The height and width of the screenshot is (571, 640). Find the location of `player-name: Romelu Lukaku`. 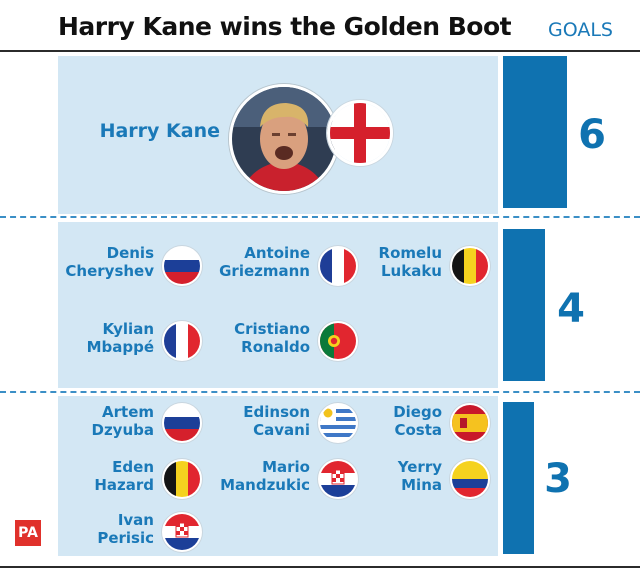

player-name: Romelu Lukaku is located at coordinates (410, 262).